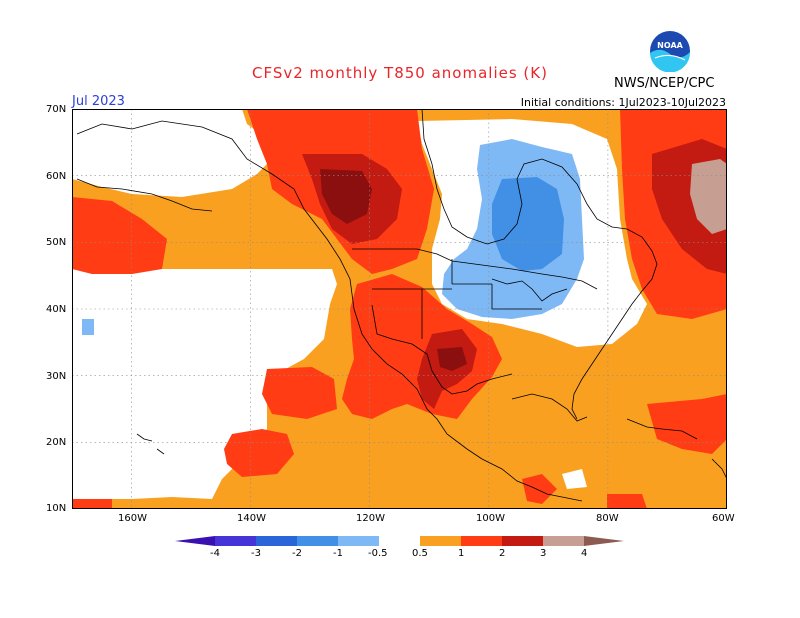 The height and width of the screenshot is (618, 800). I want to click on lat-label-50n: 50N, so click(56, 242).